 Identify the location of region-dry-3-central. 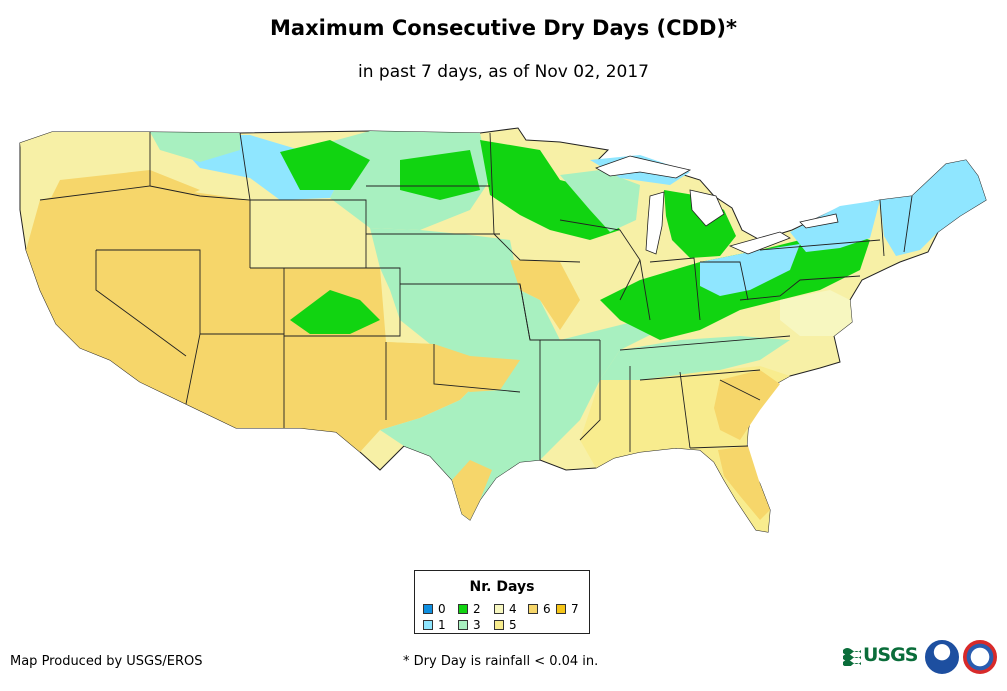
(515, 374).